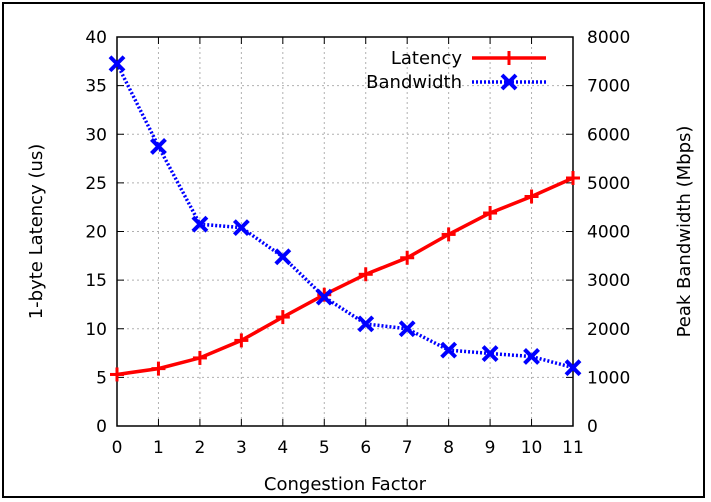 This screenshot has height=502, width=711. Describe the element at coordinates (96, 330) in the screenshot. I see `y-tick-label: 10` at that location.